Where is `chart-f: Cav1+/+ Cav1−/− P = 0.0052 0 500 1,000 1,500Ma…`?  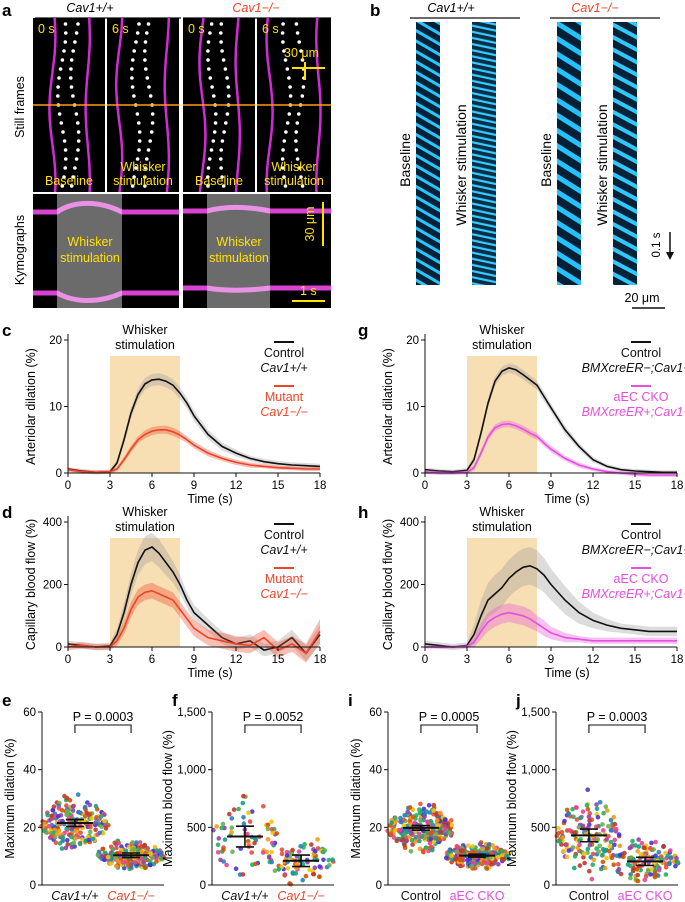
chart-f: Cav1+/+ Cav1−/− P = 0.0052 0 500 1,000 1,500Ma… is located at coordinates (248, 804).